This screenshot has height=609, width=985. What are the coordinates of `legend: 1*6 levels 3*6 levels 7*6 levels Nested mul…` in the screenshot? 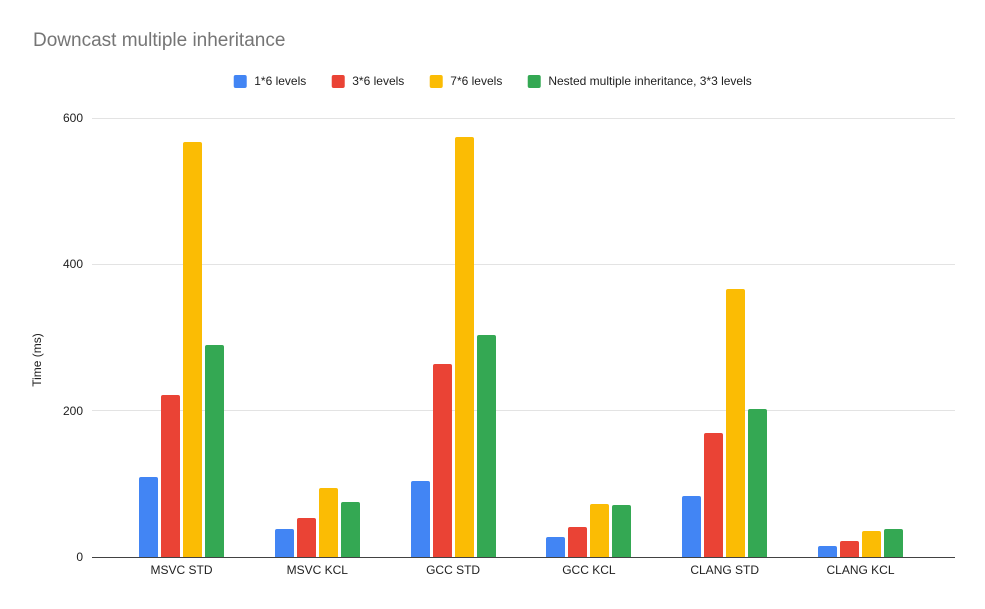 It's located at (492, 81).